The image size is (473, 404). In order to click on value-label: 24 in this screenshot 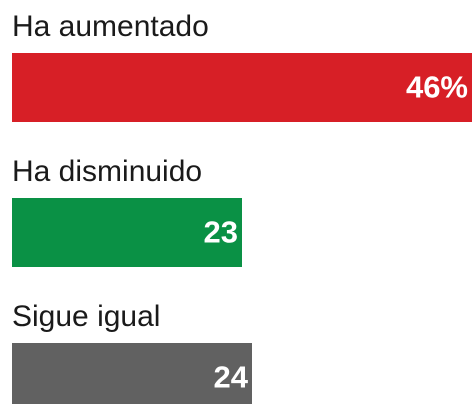, I will do `click(231, 377)`.